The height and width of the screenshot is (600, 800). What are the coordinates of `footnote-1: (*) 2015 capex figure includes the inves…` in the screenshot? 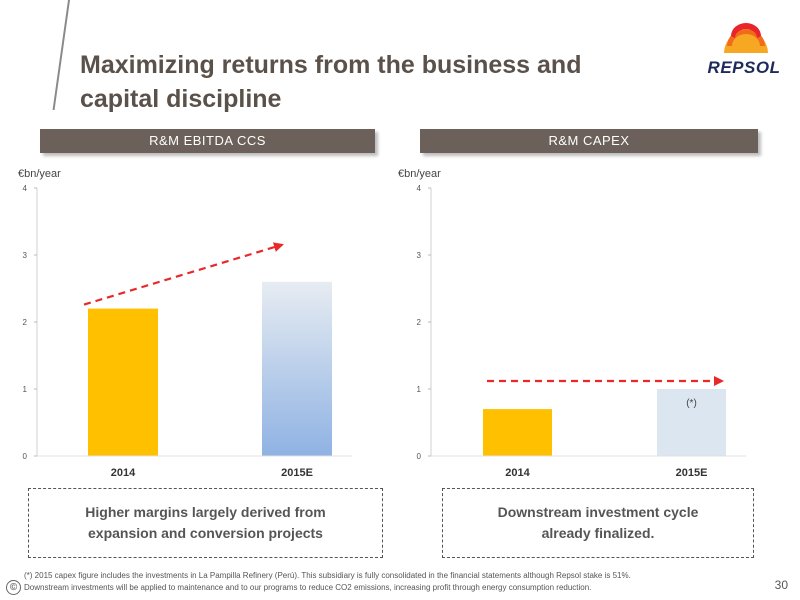 It's located at (327, 575).